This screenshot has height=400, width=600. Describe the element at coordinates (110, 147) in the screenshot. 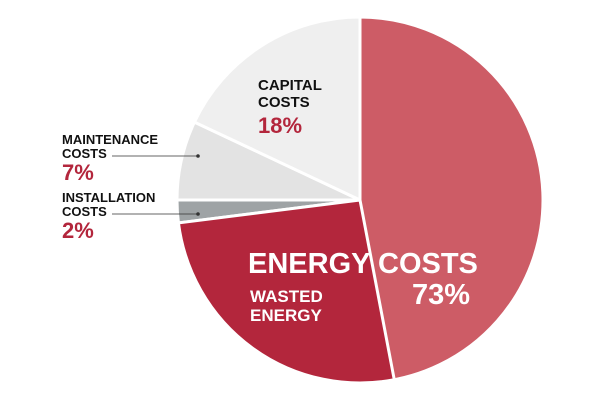

I see `category-label: MAINTENANCE COSTS` at that location.